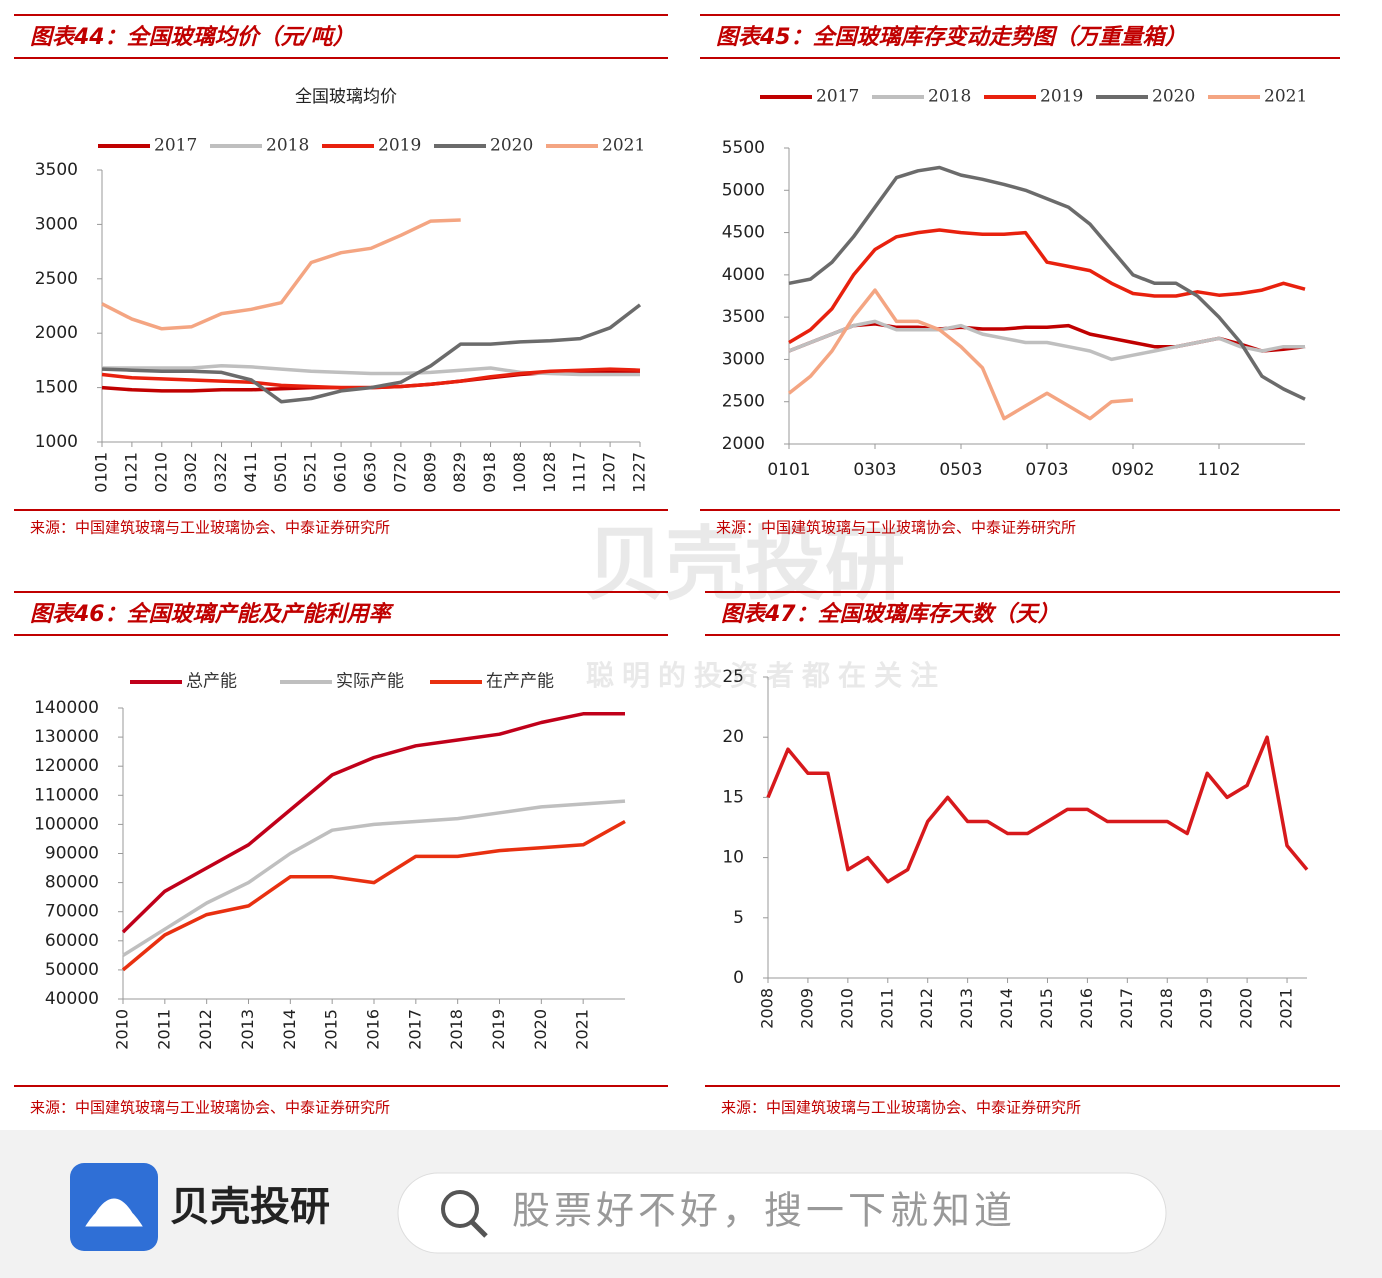 The width and height of the screenshot is (1382, 1278). I want to click on y-tick-label: 40000, so click(72, 999).